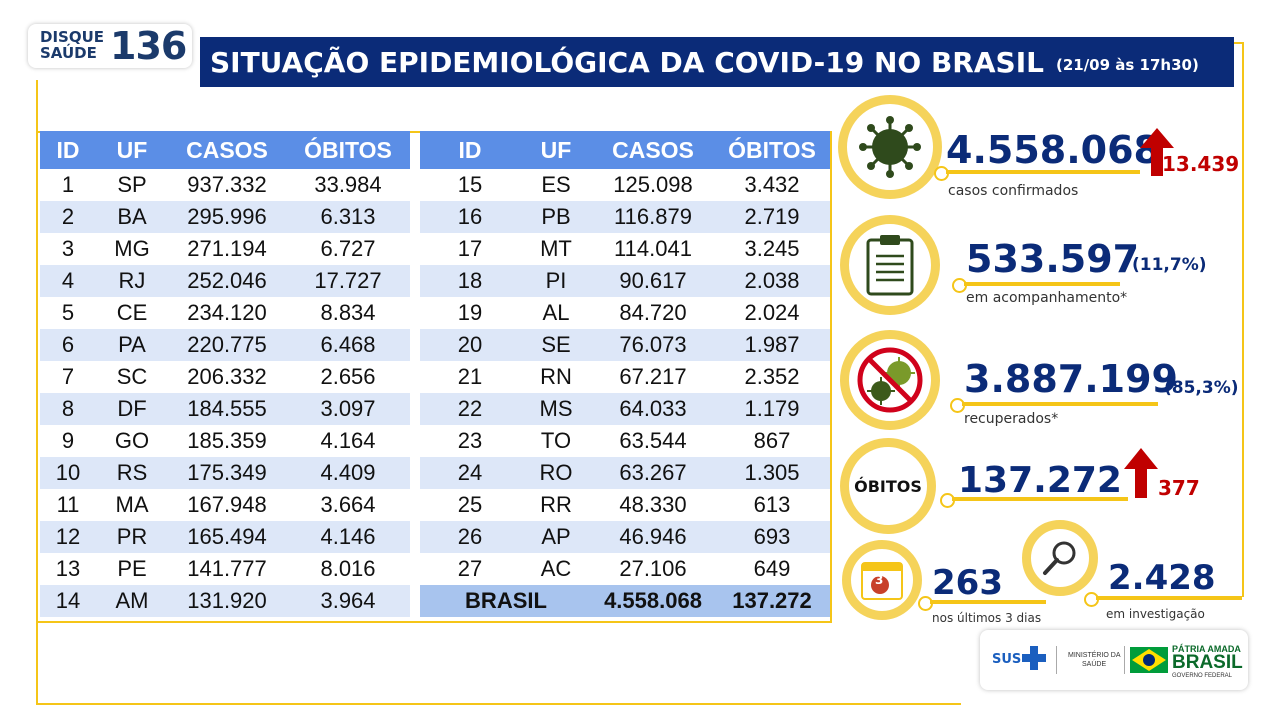  I want to click on clipboard-icon-circle, so click(890, 265).